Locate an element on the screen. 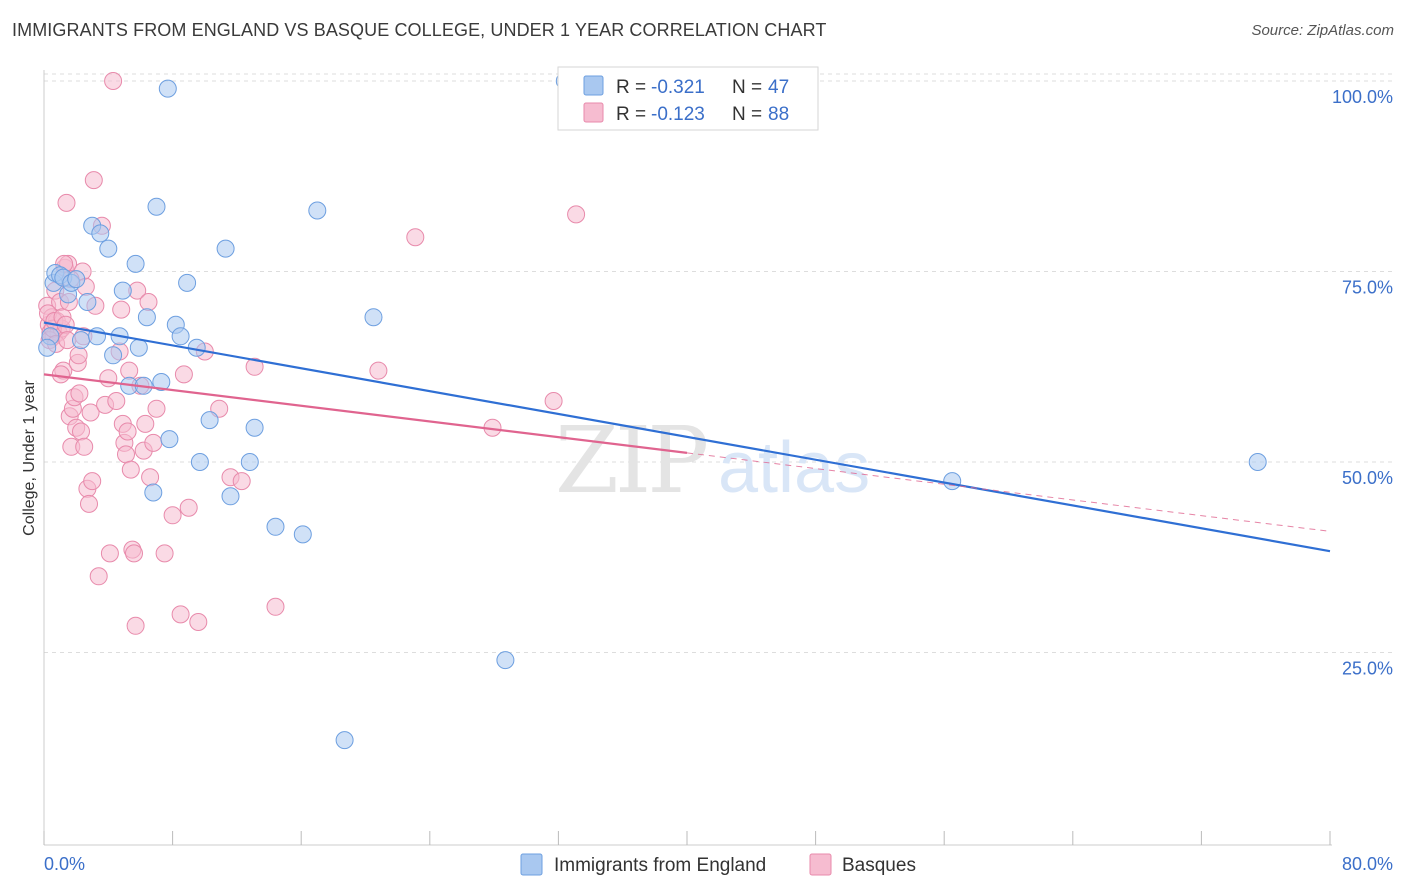 This screenshot has width=1406, height=892. legend-r-label-basques: R = is located at coordinates (631, 114).